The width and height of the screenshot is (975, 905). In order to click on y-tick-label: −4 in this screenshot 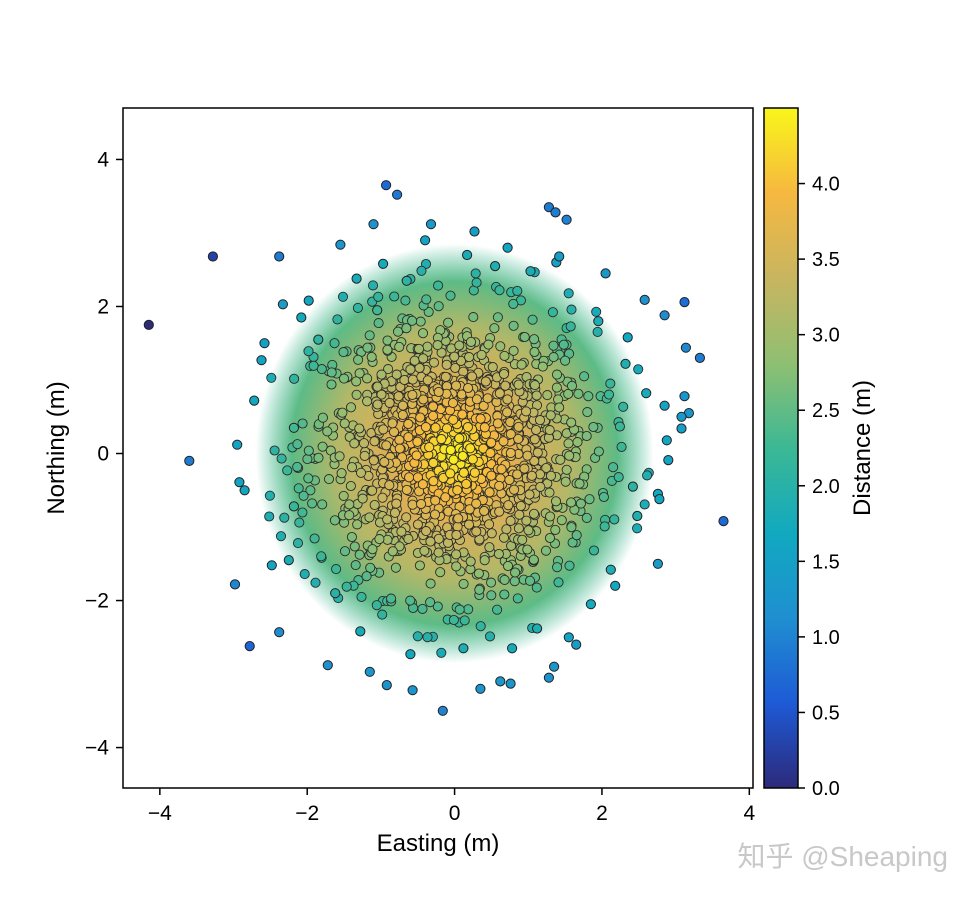, I will do `click(97, 748)`.